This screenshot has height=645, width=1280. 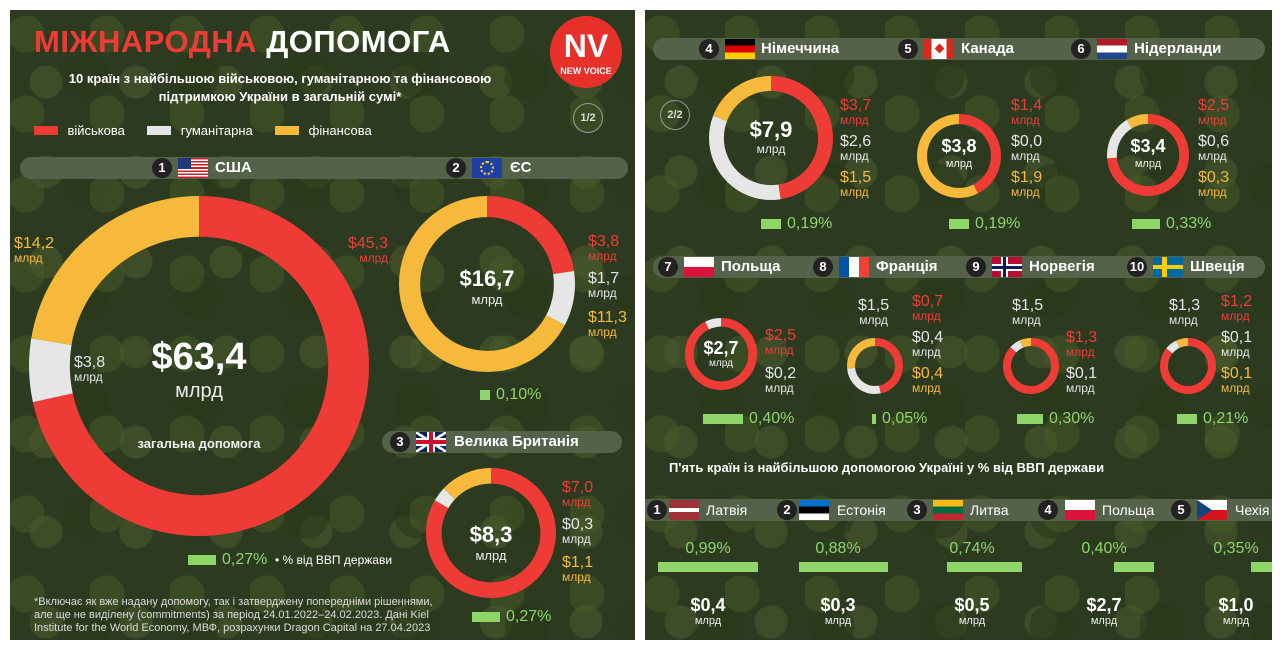 What do you see at coordinates (203, 130) in the screenshot?
I see `legend: військова гуманітарна фінансова` at bounding box center [203, 130].